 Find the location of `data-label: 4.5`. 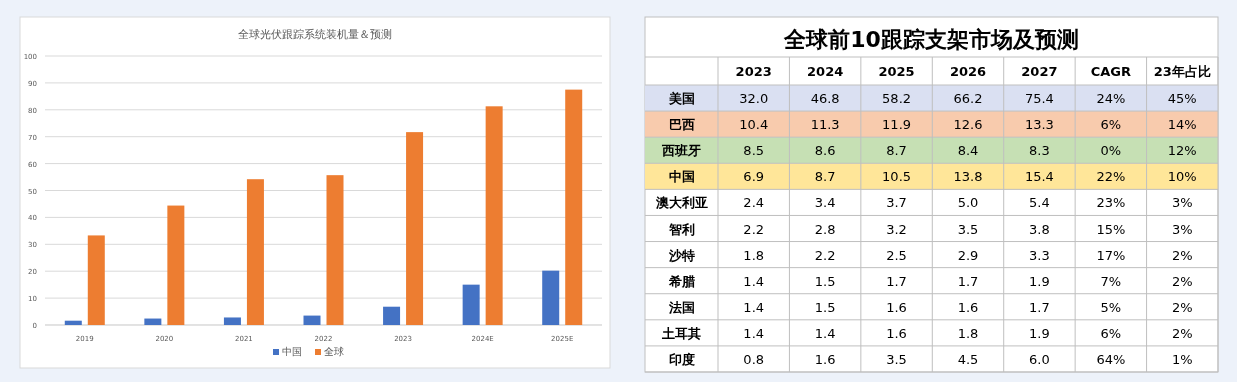

data-label: 4.5 is located at coordinates (968, 359).